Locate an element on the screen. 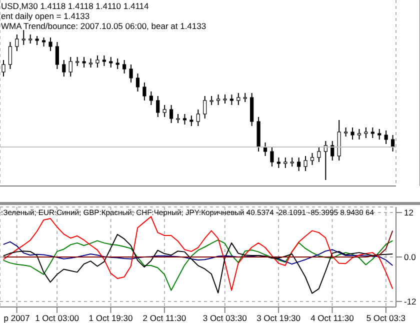 This screenshot has height=323, width=420. y-tick-label: 0.0 is located at coordinates (410, 257).